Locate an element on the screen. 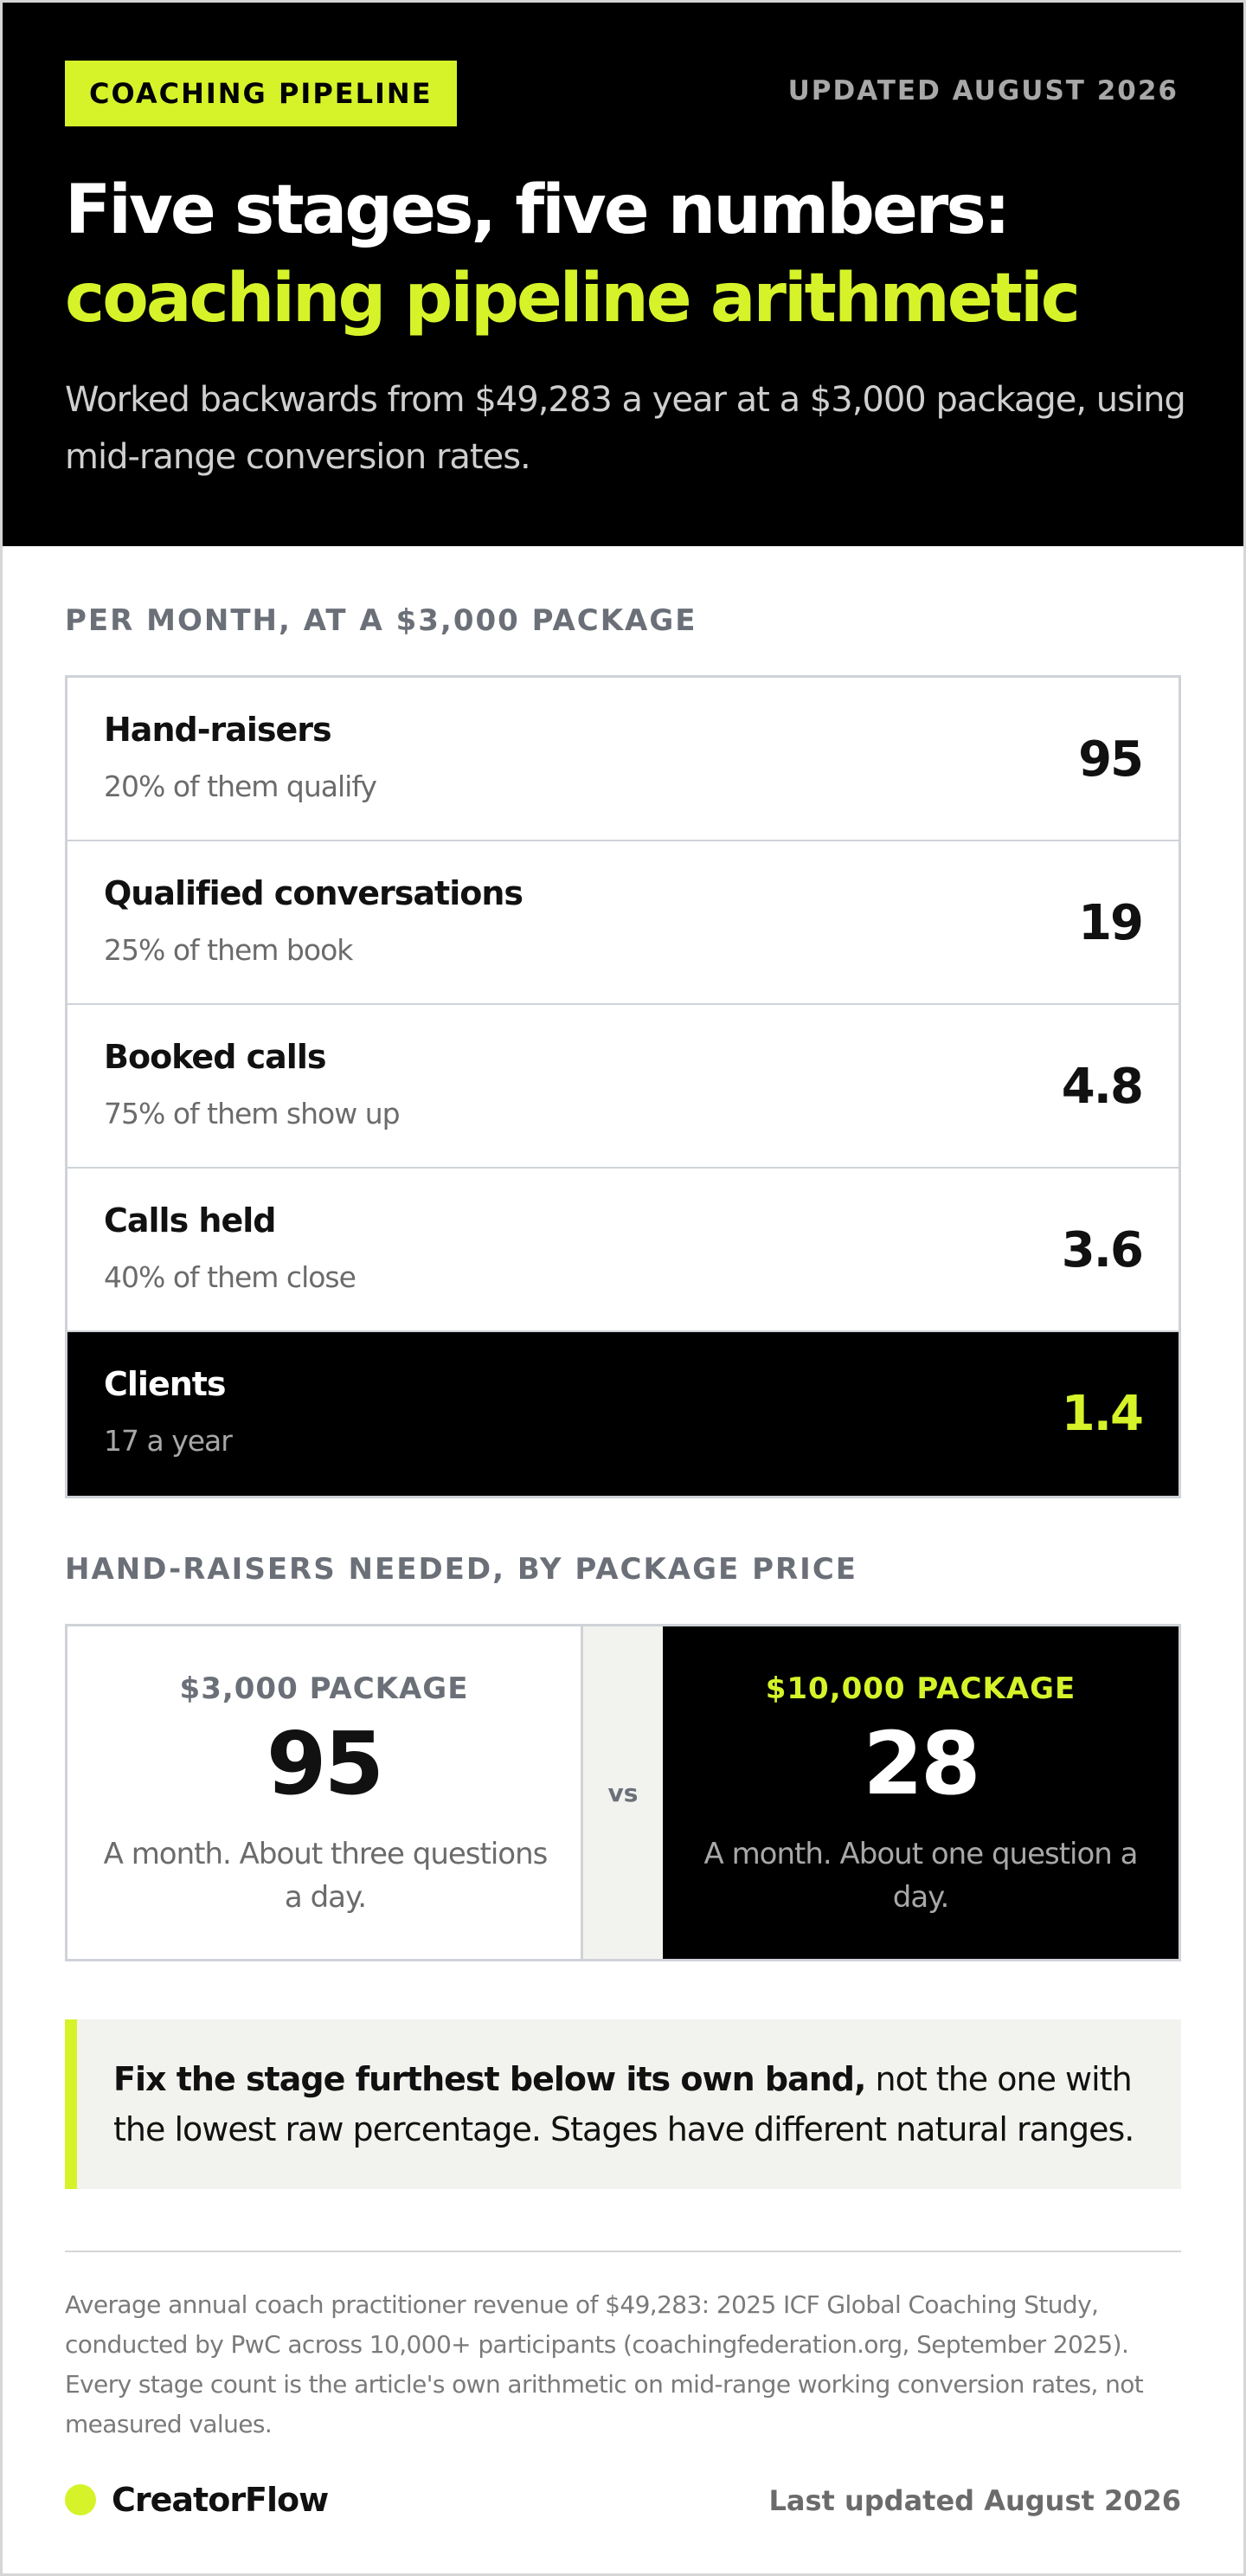 Image resolution: width=1246 pixels, height=2576 pixels. funnel-row-calls-held: Calls held 40% of them close 3.6 is located at coordinates (623, 1250).